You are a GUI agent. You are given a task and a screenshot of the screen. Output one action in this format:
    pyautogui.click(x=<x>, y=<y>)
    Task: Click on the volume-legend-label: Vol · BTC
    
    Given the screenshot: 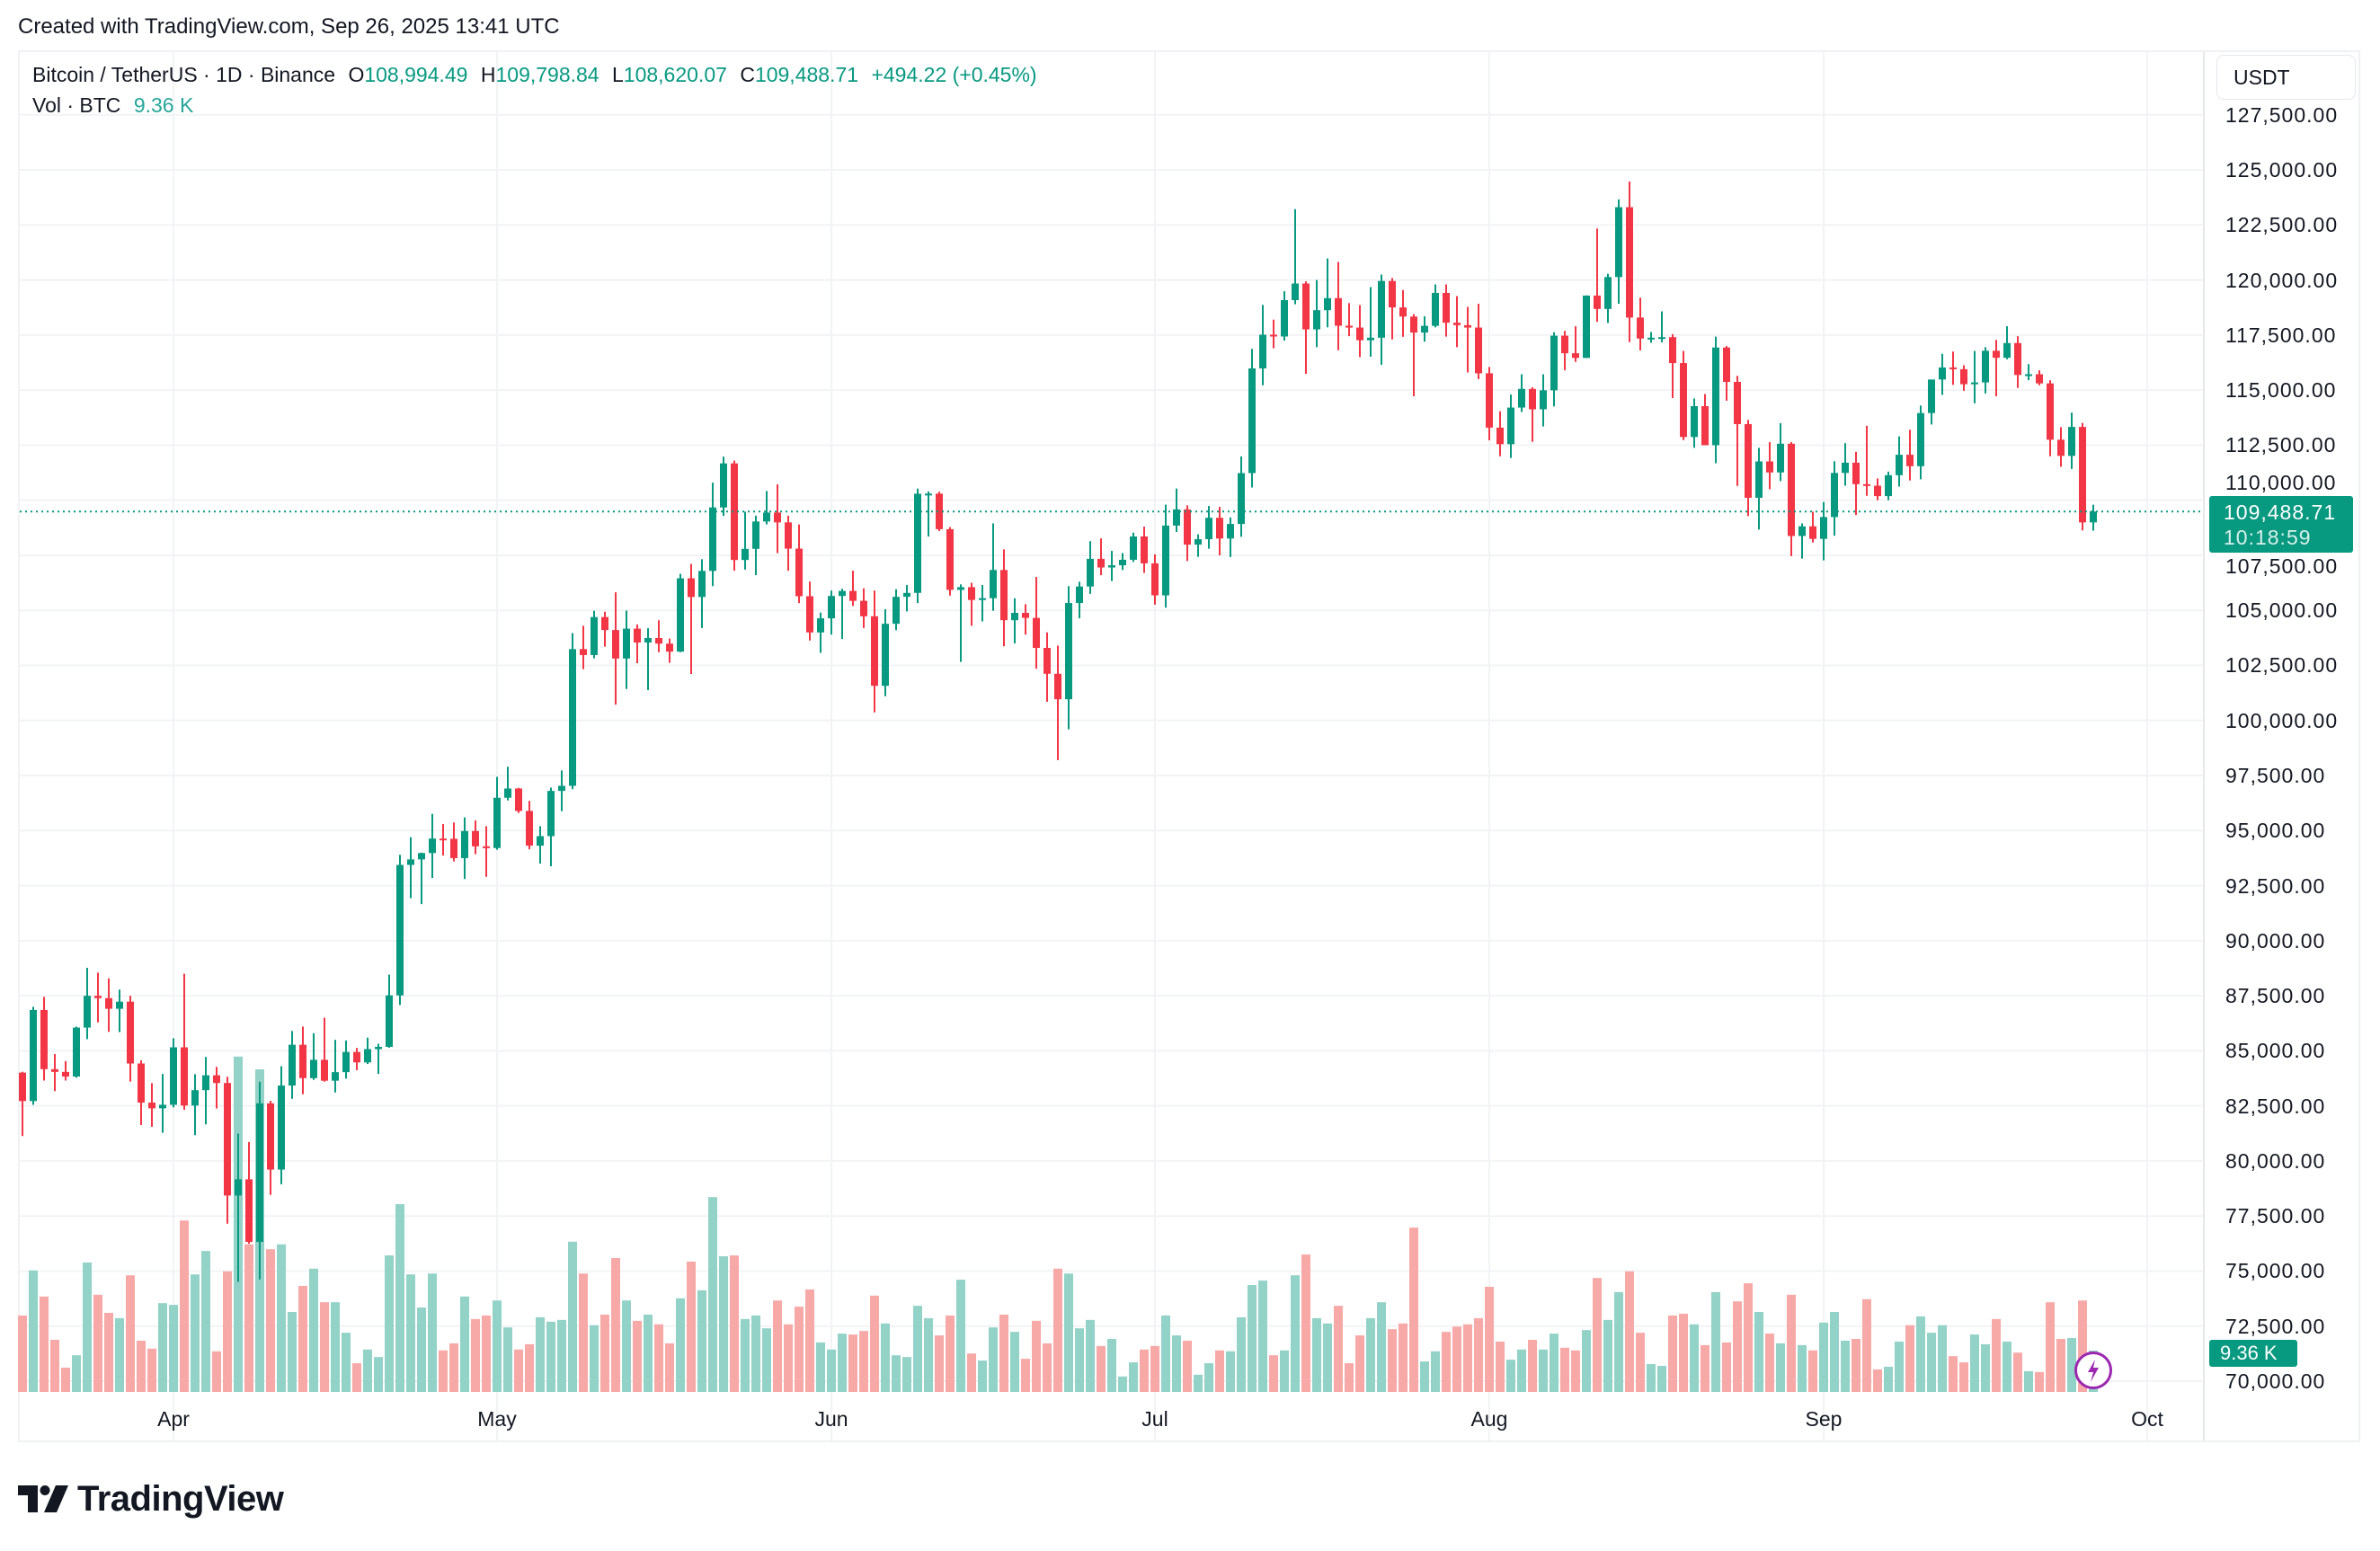 What is the action you would take?
    pyautogui.click(x=76, y=105)
    